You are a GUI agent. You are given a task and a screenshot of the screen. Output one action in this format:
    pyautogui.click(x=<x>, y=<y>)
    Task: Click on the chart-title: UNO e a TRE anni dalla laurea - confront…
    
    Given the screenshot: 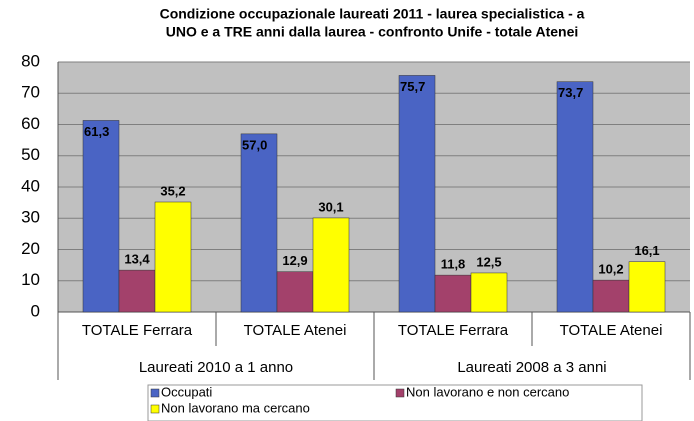 What is the action you would take?
    pyautogui.click(x=372, y=32)
    